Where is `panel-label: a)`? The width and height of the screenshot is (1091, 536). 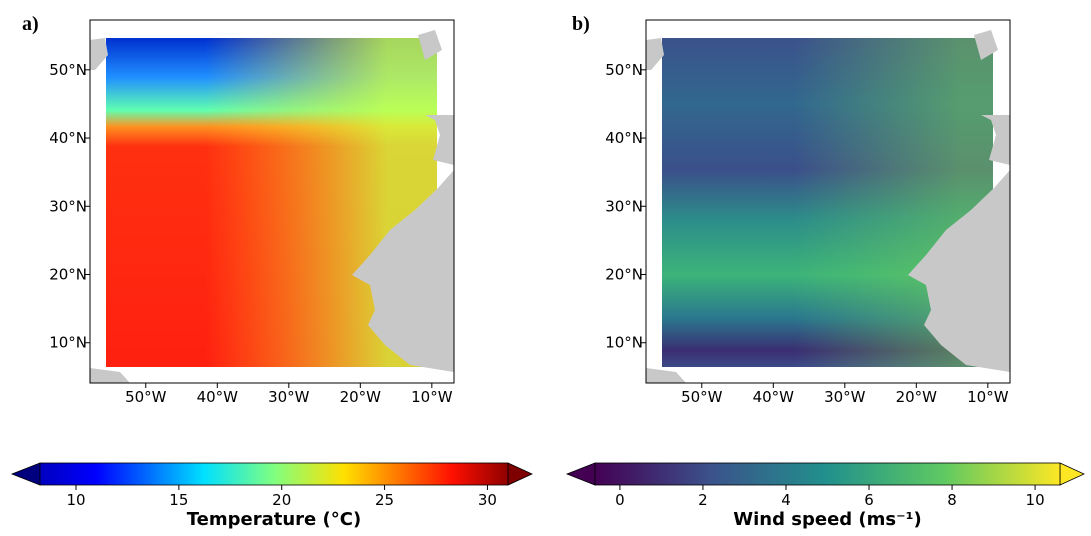 panel-label: a) is located at coordinates (30, 24).